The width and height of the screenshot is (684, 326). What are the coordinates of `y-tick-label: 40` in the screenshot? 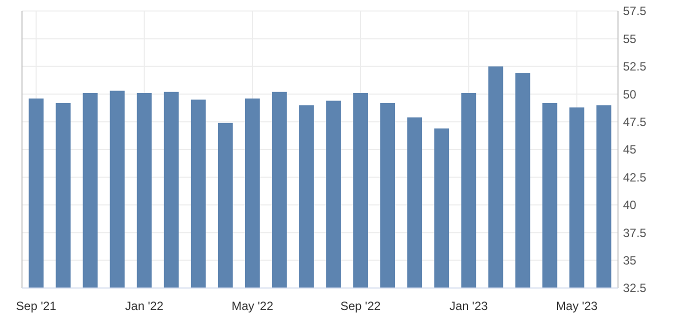 It's located at (630, 205).